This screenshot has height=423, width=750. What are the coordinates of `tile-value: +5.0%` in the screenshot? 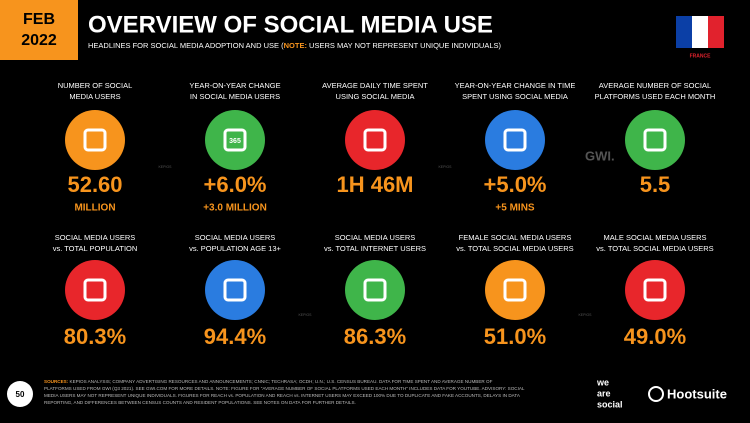 It's located at (515, 184).